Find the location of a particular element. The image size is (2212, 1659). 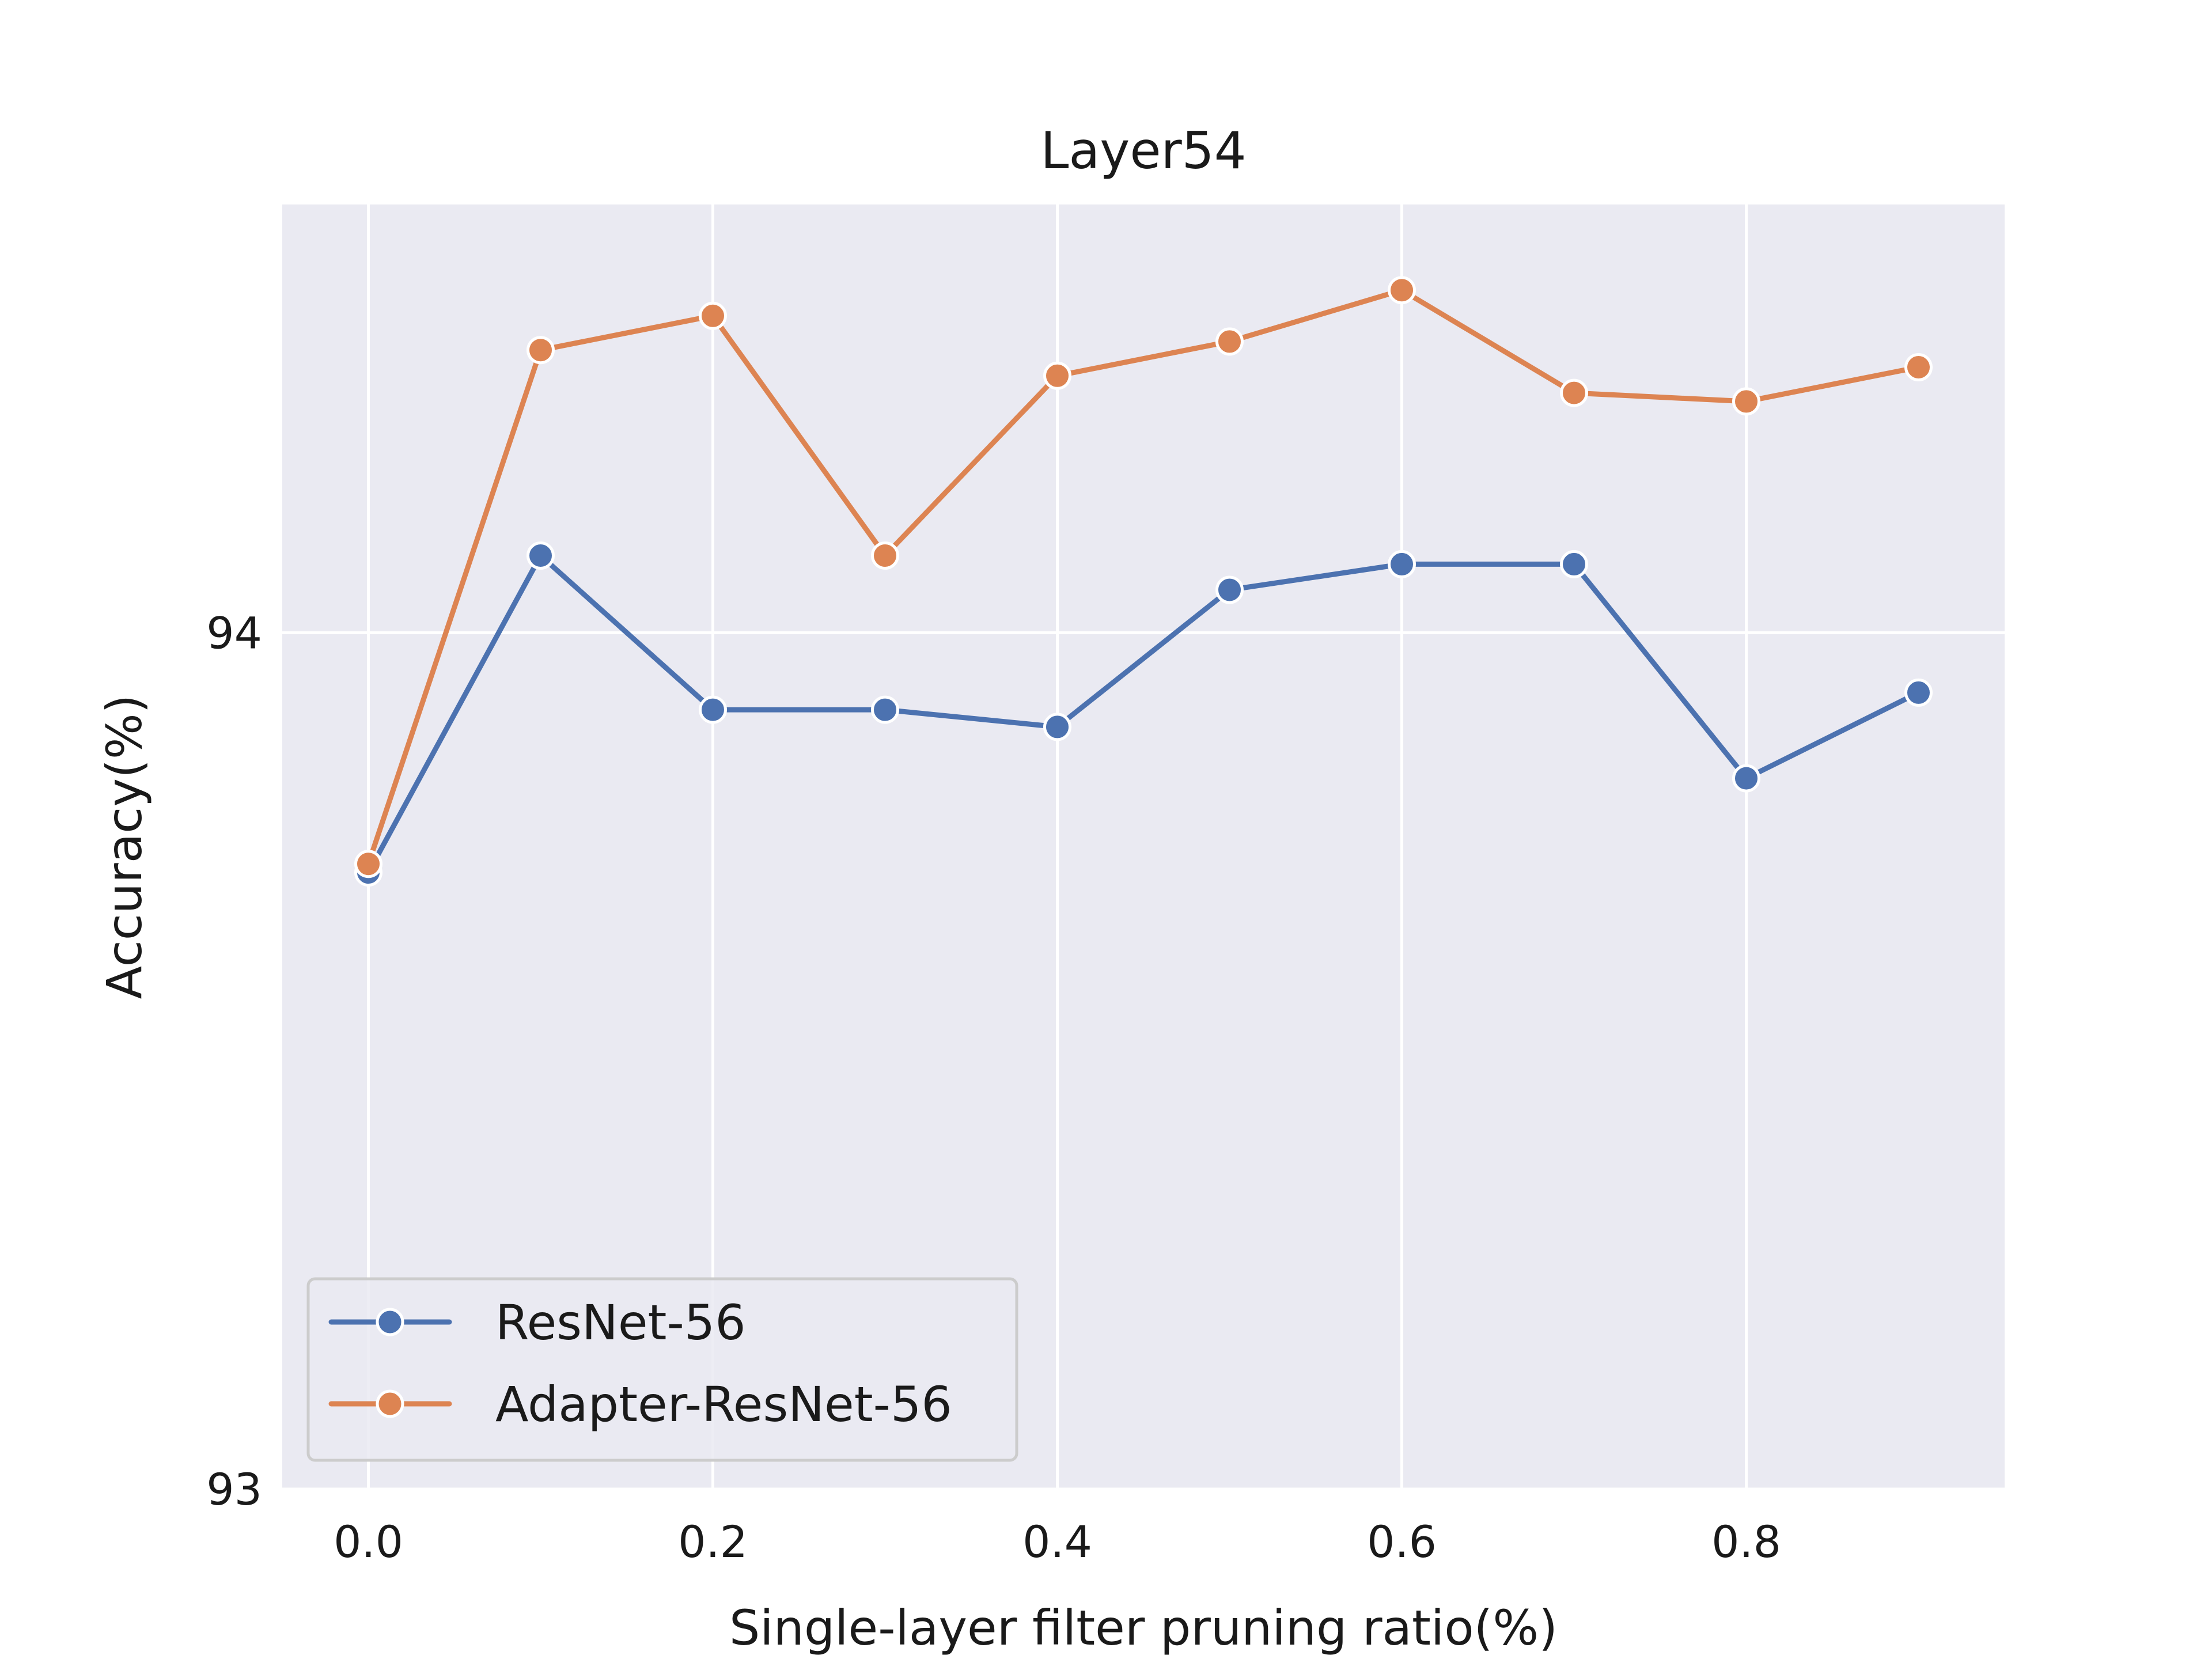

x-tick-label: 0.0 is located at coordinates (368, 1541).